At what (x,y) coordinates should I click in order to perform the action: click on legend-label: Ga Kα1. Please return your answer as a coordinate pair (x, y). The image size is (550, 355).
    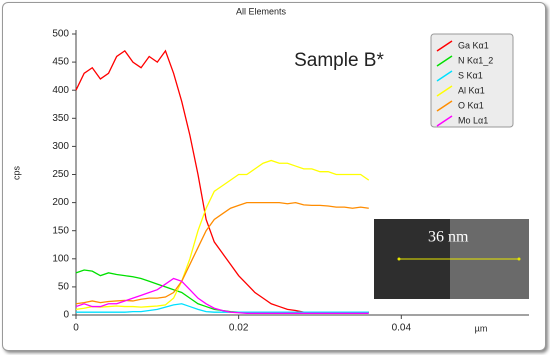
    Looking at the image, I should click on (473, 45).